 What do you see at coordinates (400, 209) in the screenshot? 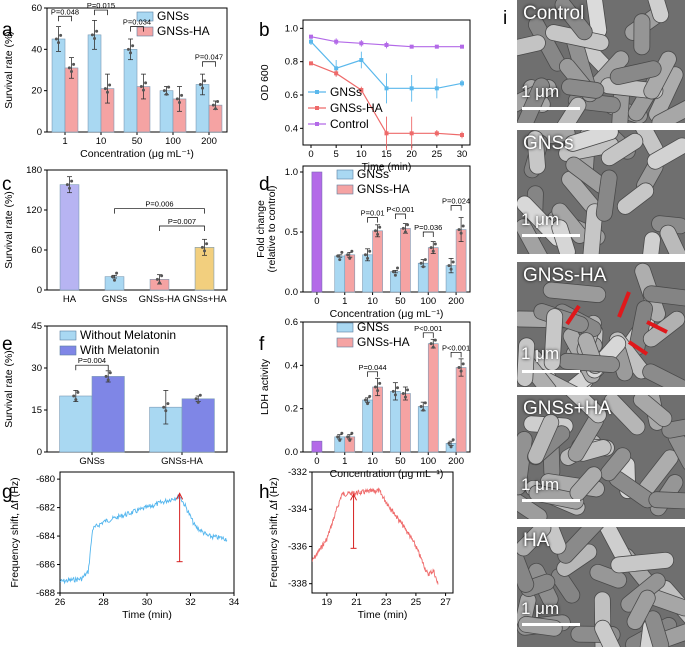
I see `p-value-label: P<0.001` at bounding box center [400, 209].